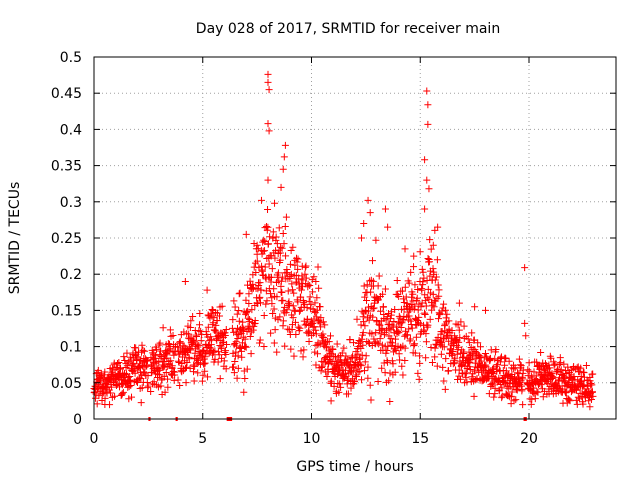 The image size is (640, 480). Describe the element at coordinates (77, 420) in the screenshot. I see `y-tick-label: 0` at that location.